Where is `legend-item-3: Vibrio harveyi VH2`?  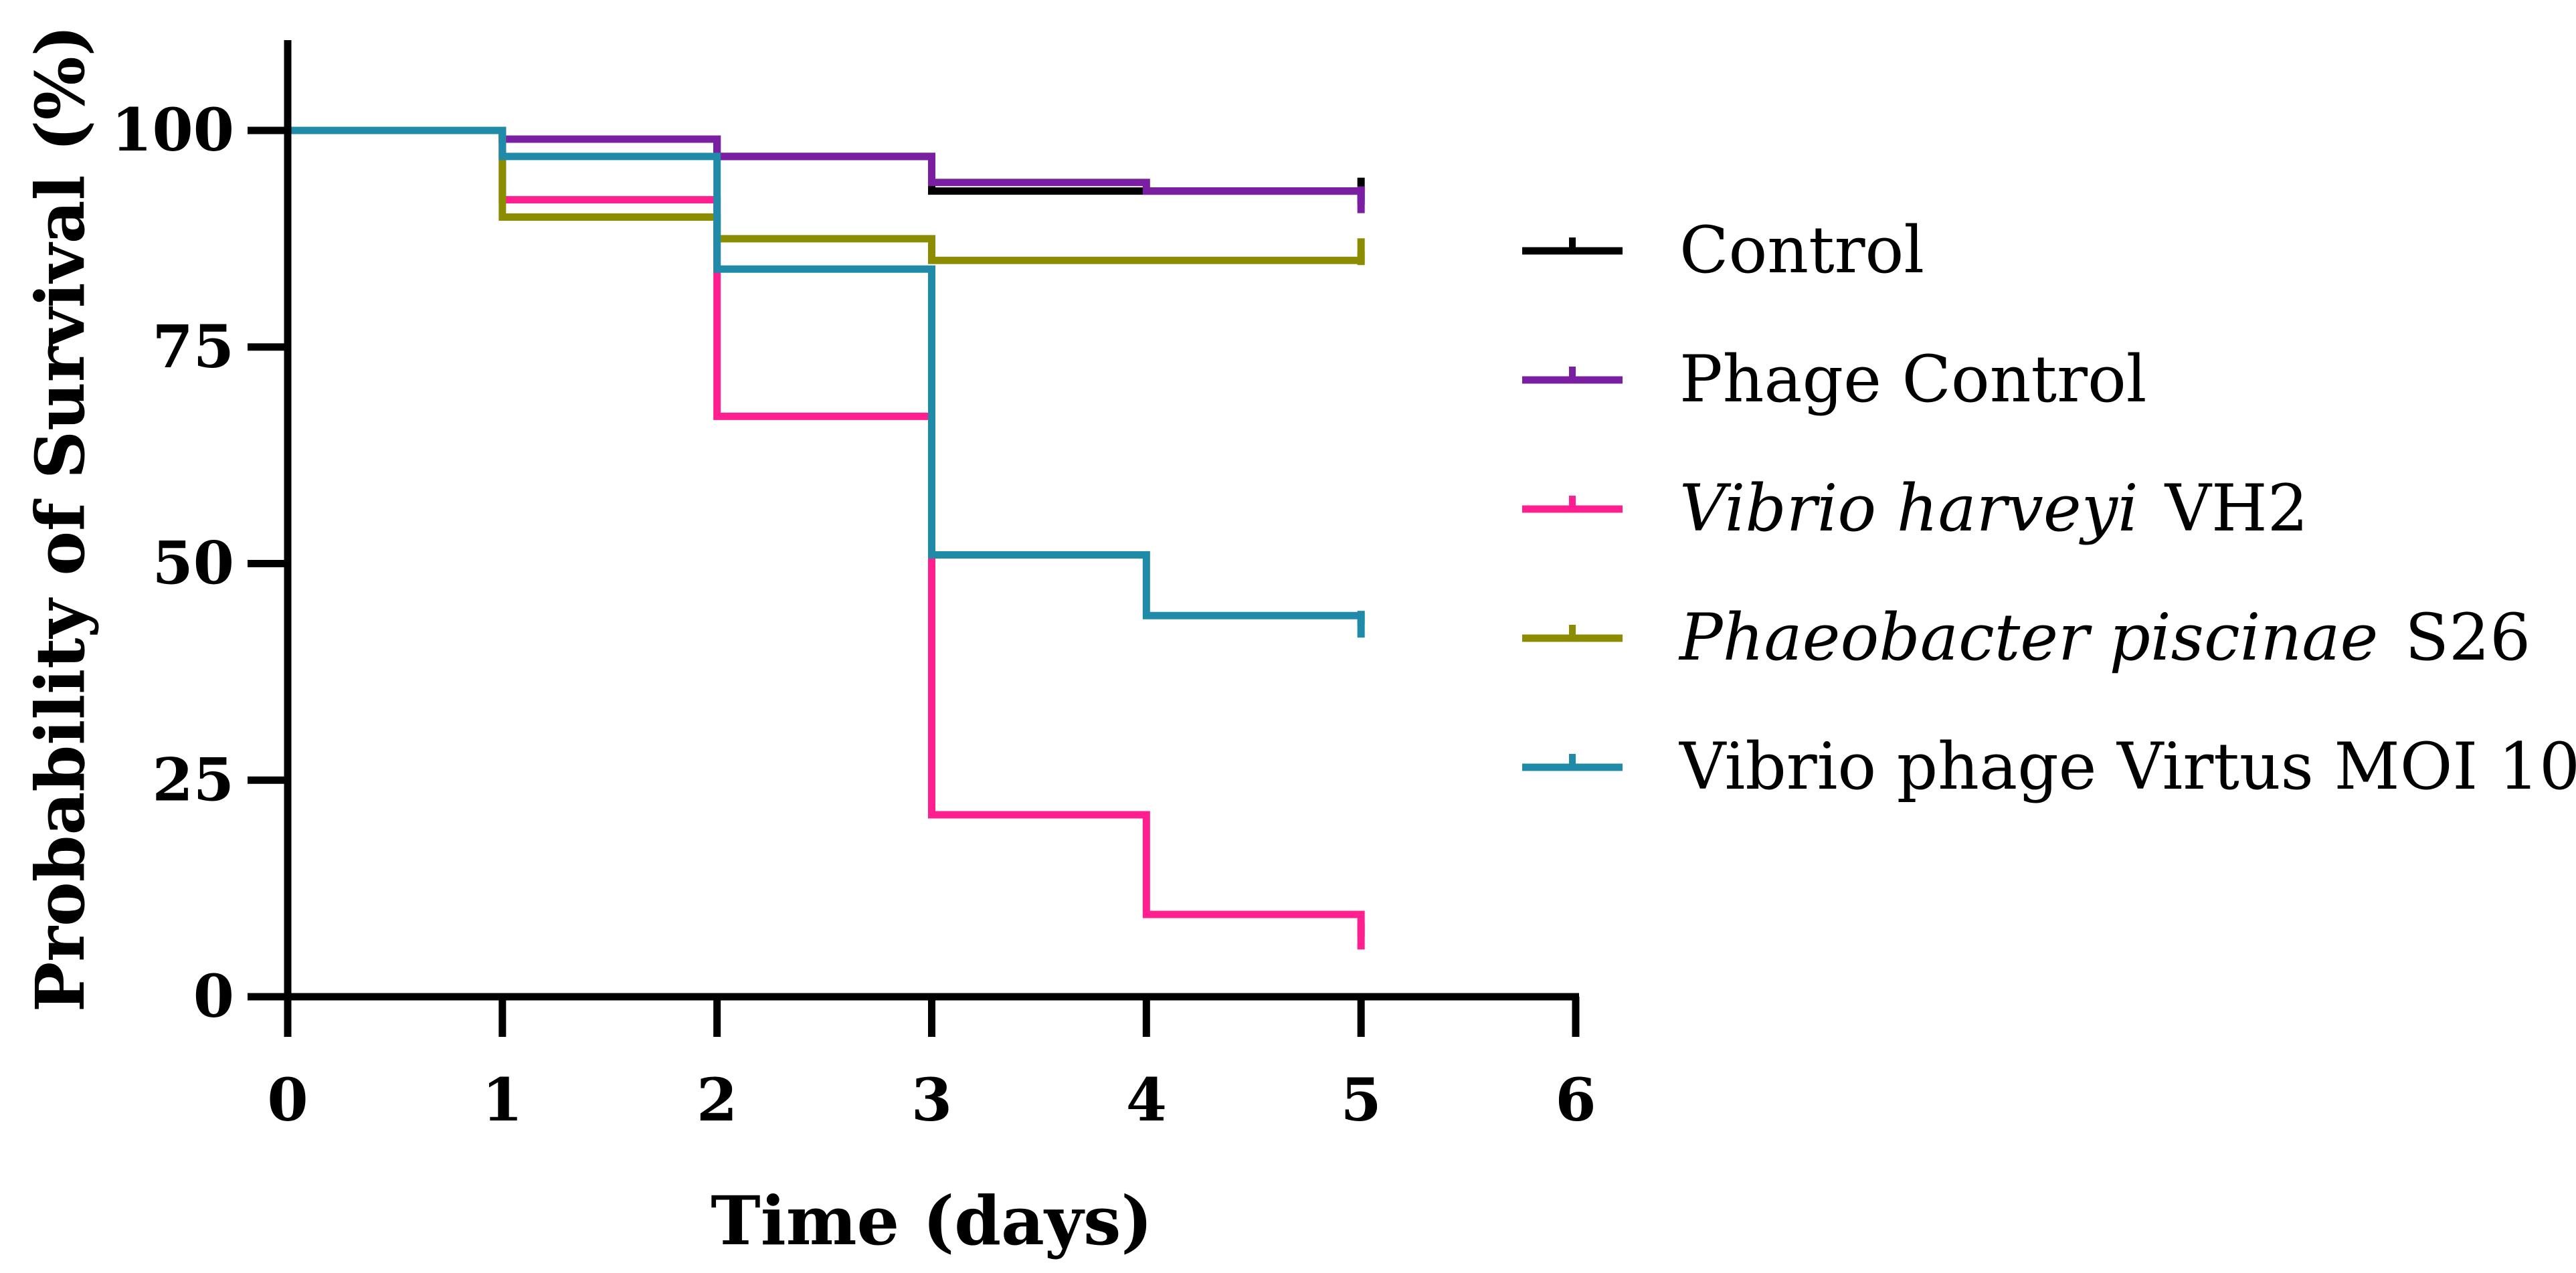 legend-item-3: Vibrio harveyi VH2 is located at coordinates (1915, 508).